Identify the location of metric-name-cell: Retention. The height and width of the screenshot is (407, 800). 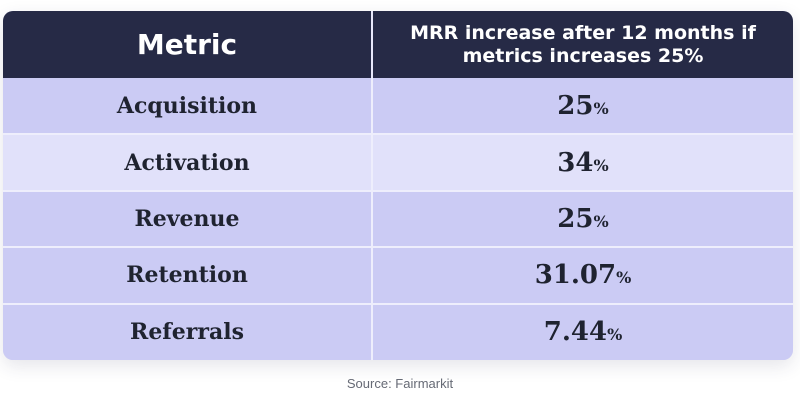
(188, 275).